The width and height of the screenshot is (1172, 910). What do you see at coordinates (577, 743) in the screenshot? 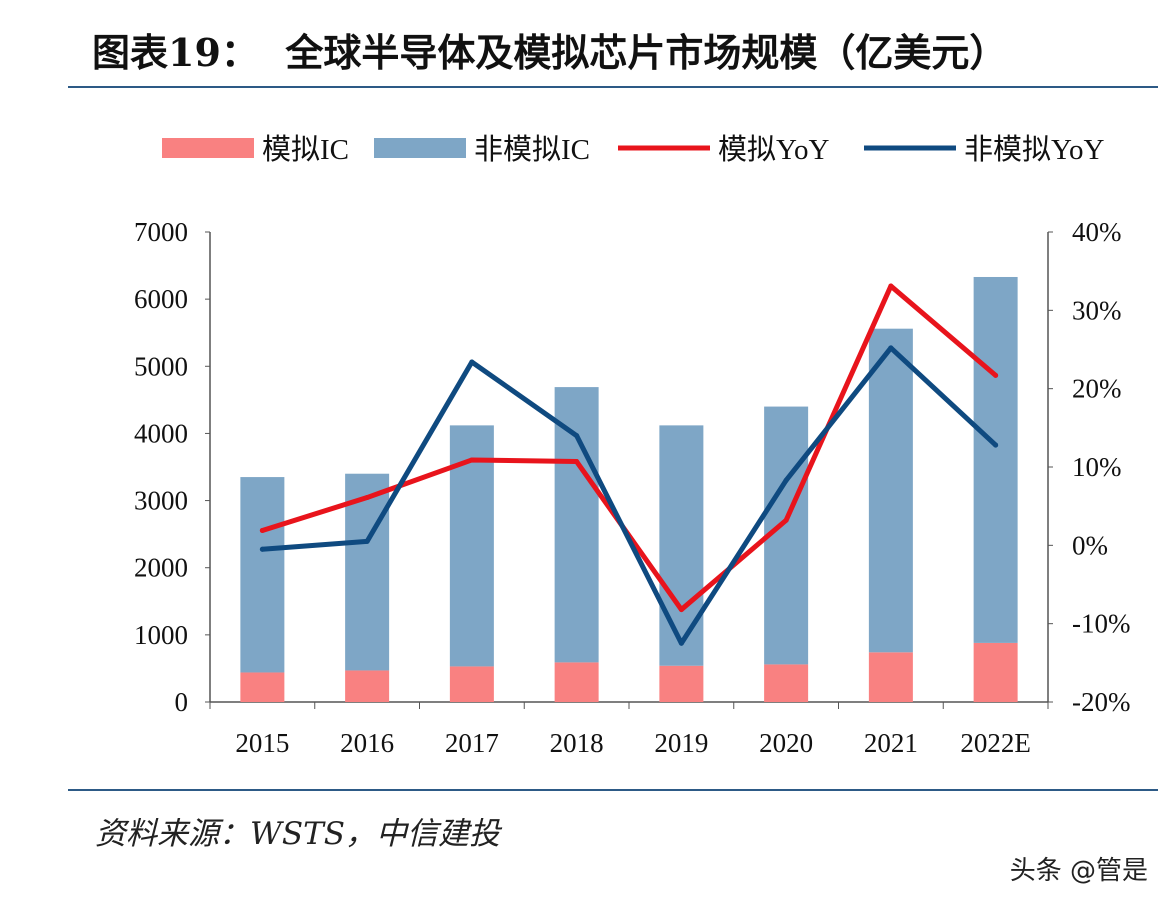
I see `x-tick-label: 2018` at bounding box center [577, 743].